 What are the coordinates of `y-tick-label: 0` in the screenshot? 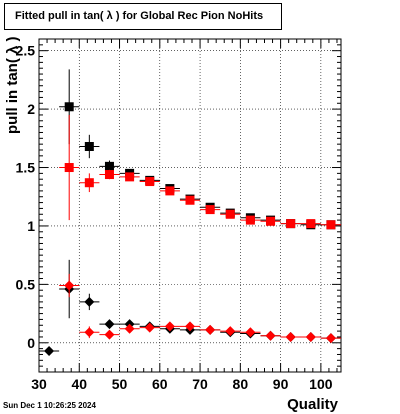 It's located at (31, 343).